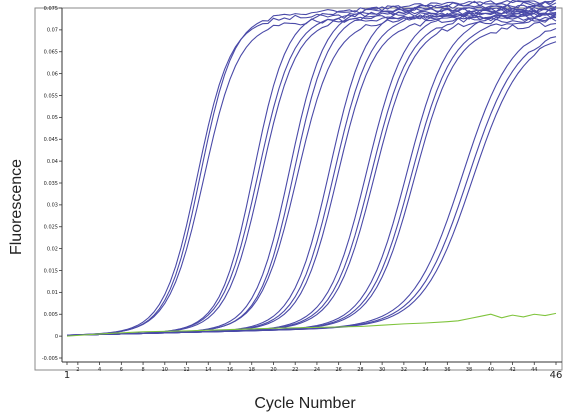 The height and width of the screenshot is (417, 567). What do you see at coordinates (208, 370) in the screenshot?
I see `x-tick-label: 14` at bounding box center [208, 370].